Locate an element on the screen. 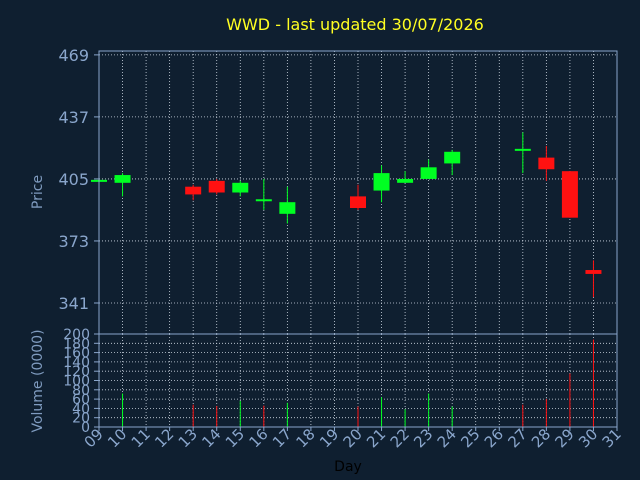  day-tick-label: 26 is located at coordinates (494, 438).